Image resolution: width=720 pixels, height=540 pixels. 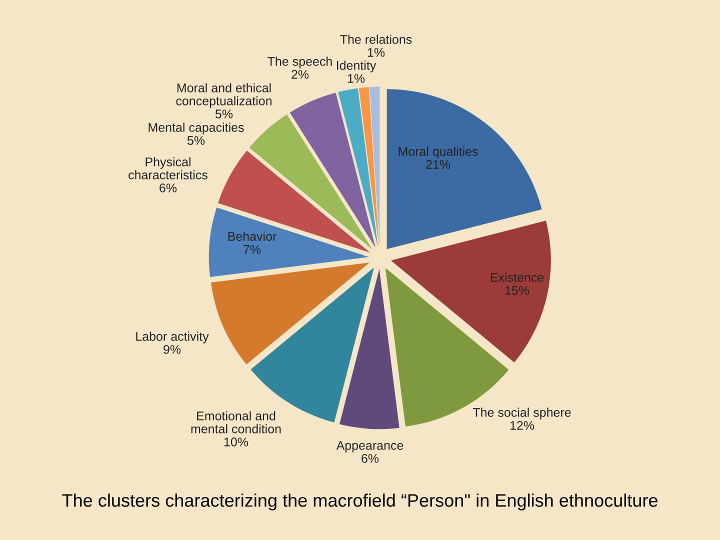 I want to click on slice-label: The social sphere, so click(x=521, y=414).